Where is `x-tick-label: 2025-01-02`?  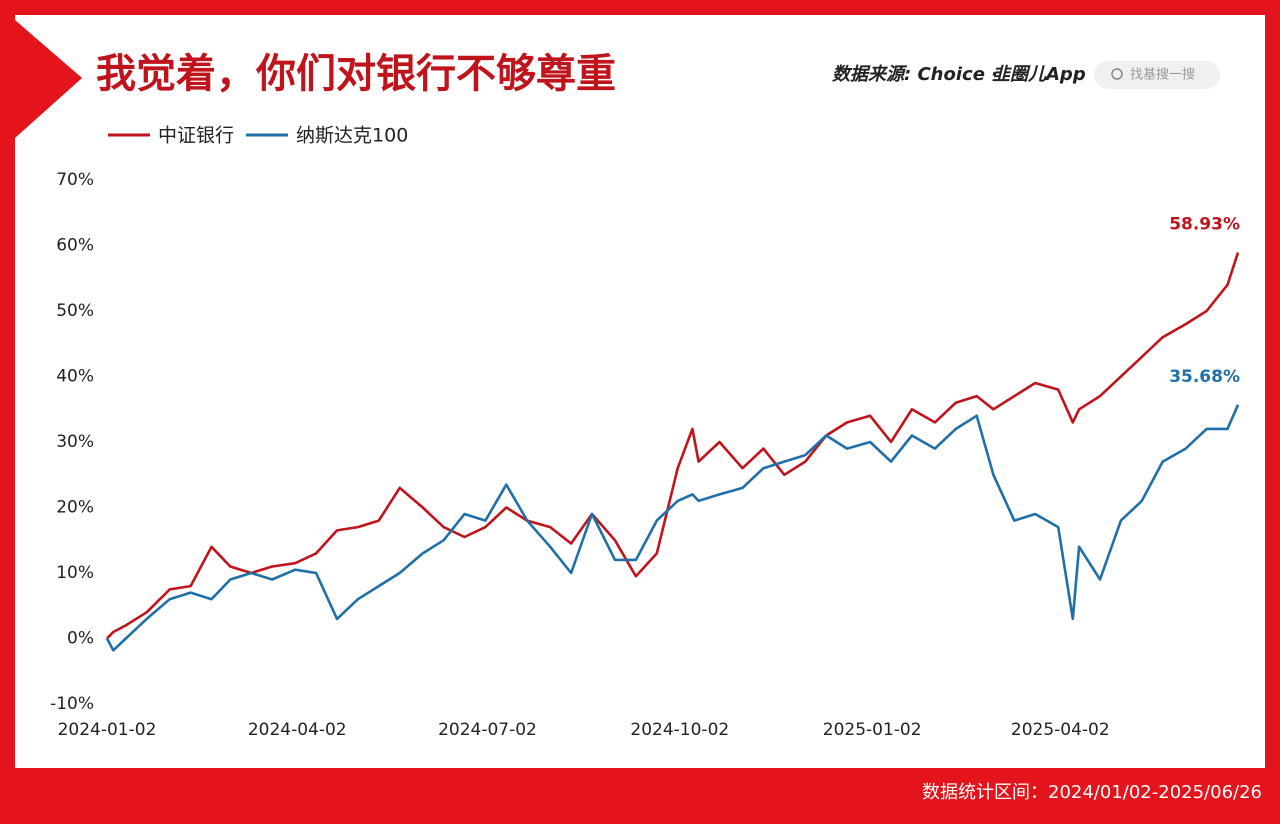
x-tick-label: 2025-01-02 is located at coordinates (872, 730).